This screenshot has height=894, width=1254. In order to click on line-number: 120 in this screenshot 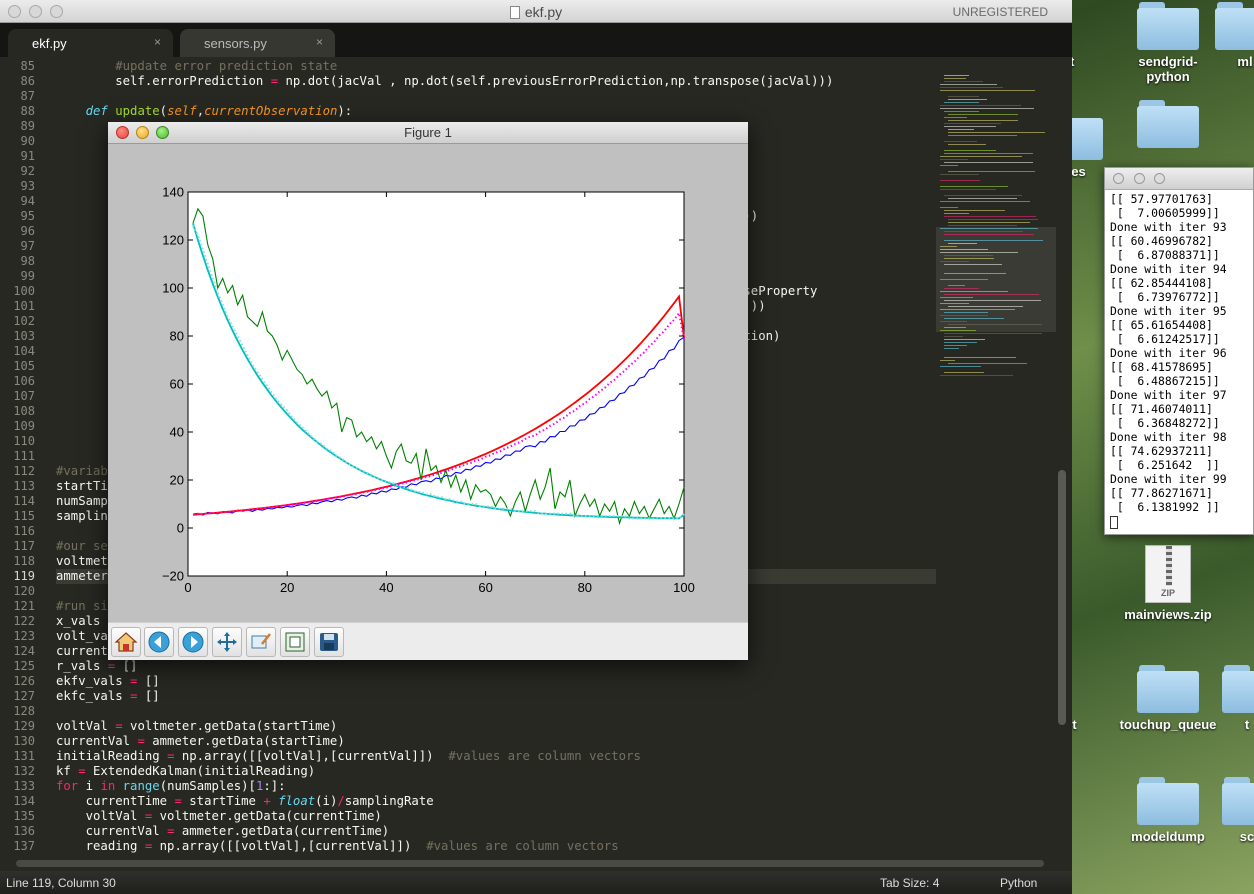, I will do `click(24, 591)`.